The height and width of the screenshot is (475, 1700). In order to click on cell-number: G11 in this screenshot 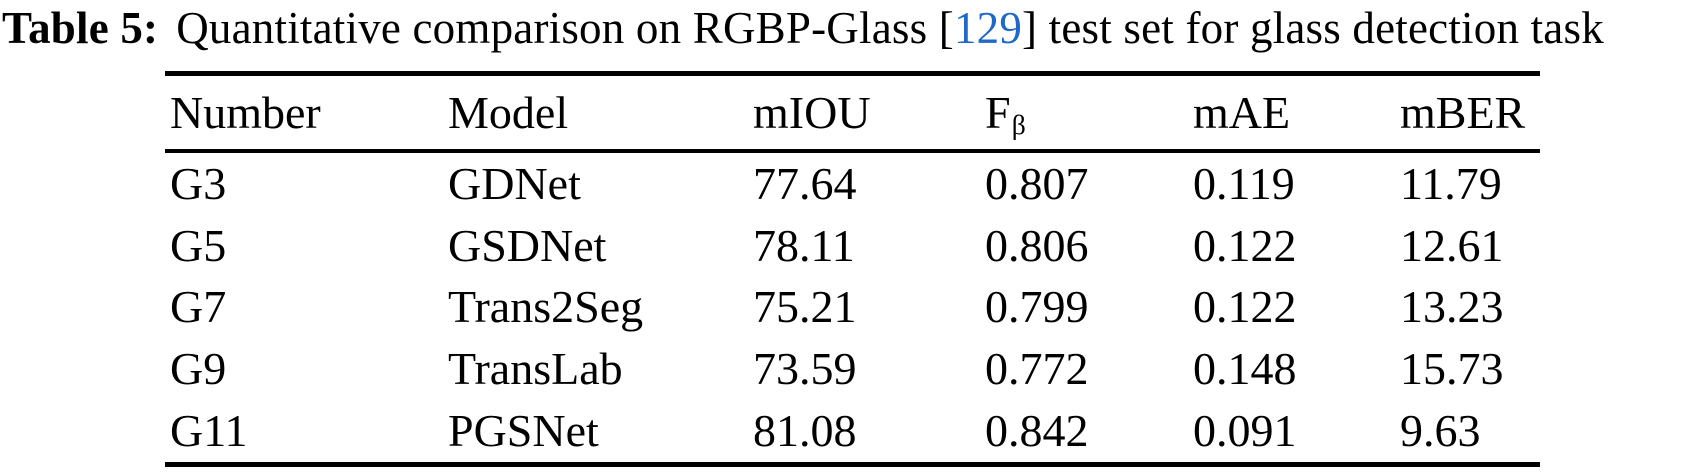, I will do `click(209, 431)`.